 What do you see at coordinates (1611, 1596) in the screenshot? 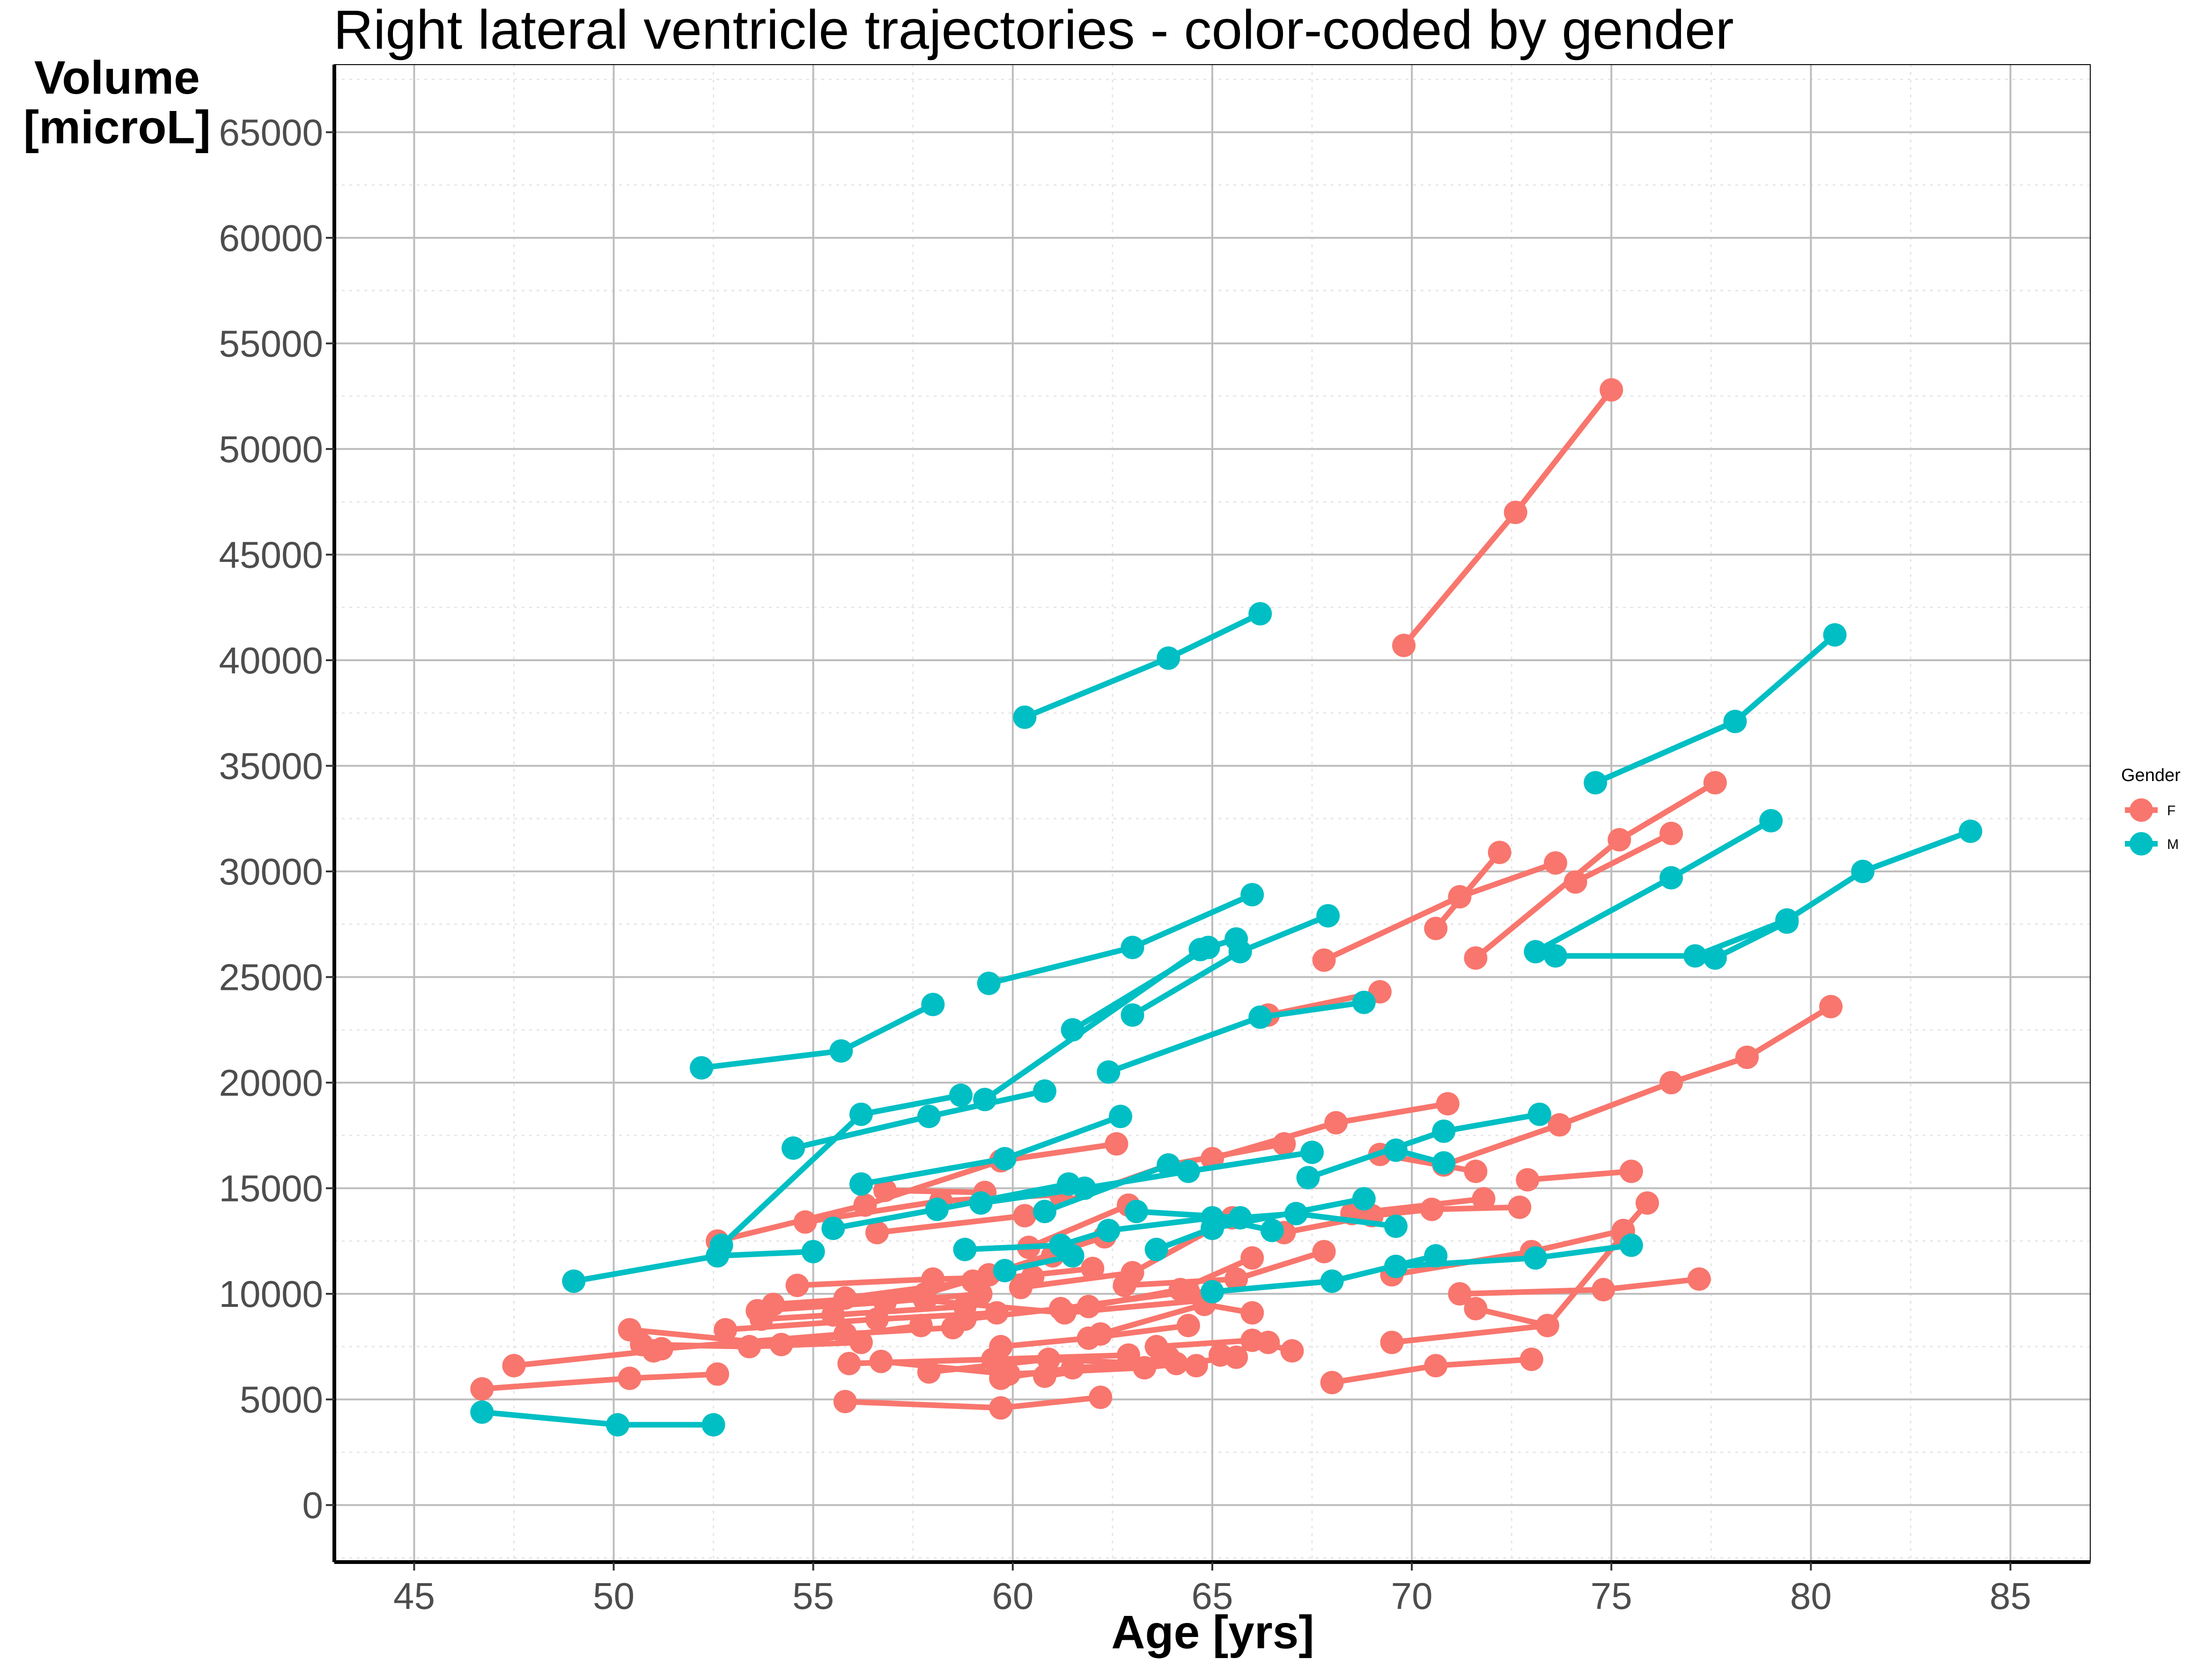
I see `x-tick-label-75: 75` at bounding box center [1611, 1596].